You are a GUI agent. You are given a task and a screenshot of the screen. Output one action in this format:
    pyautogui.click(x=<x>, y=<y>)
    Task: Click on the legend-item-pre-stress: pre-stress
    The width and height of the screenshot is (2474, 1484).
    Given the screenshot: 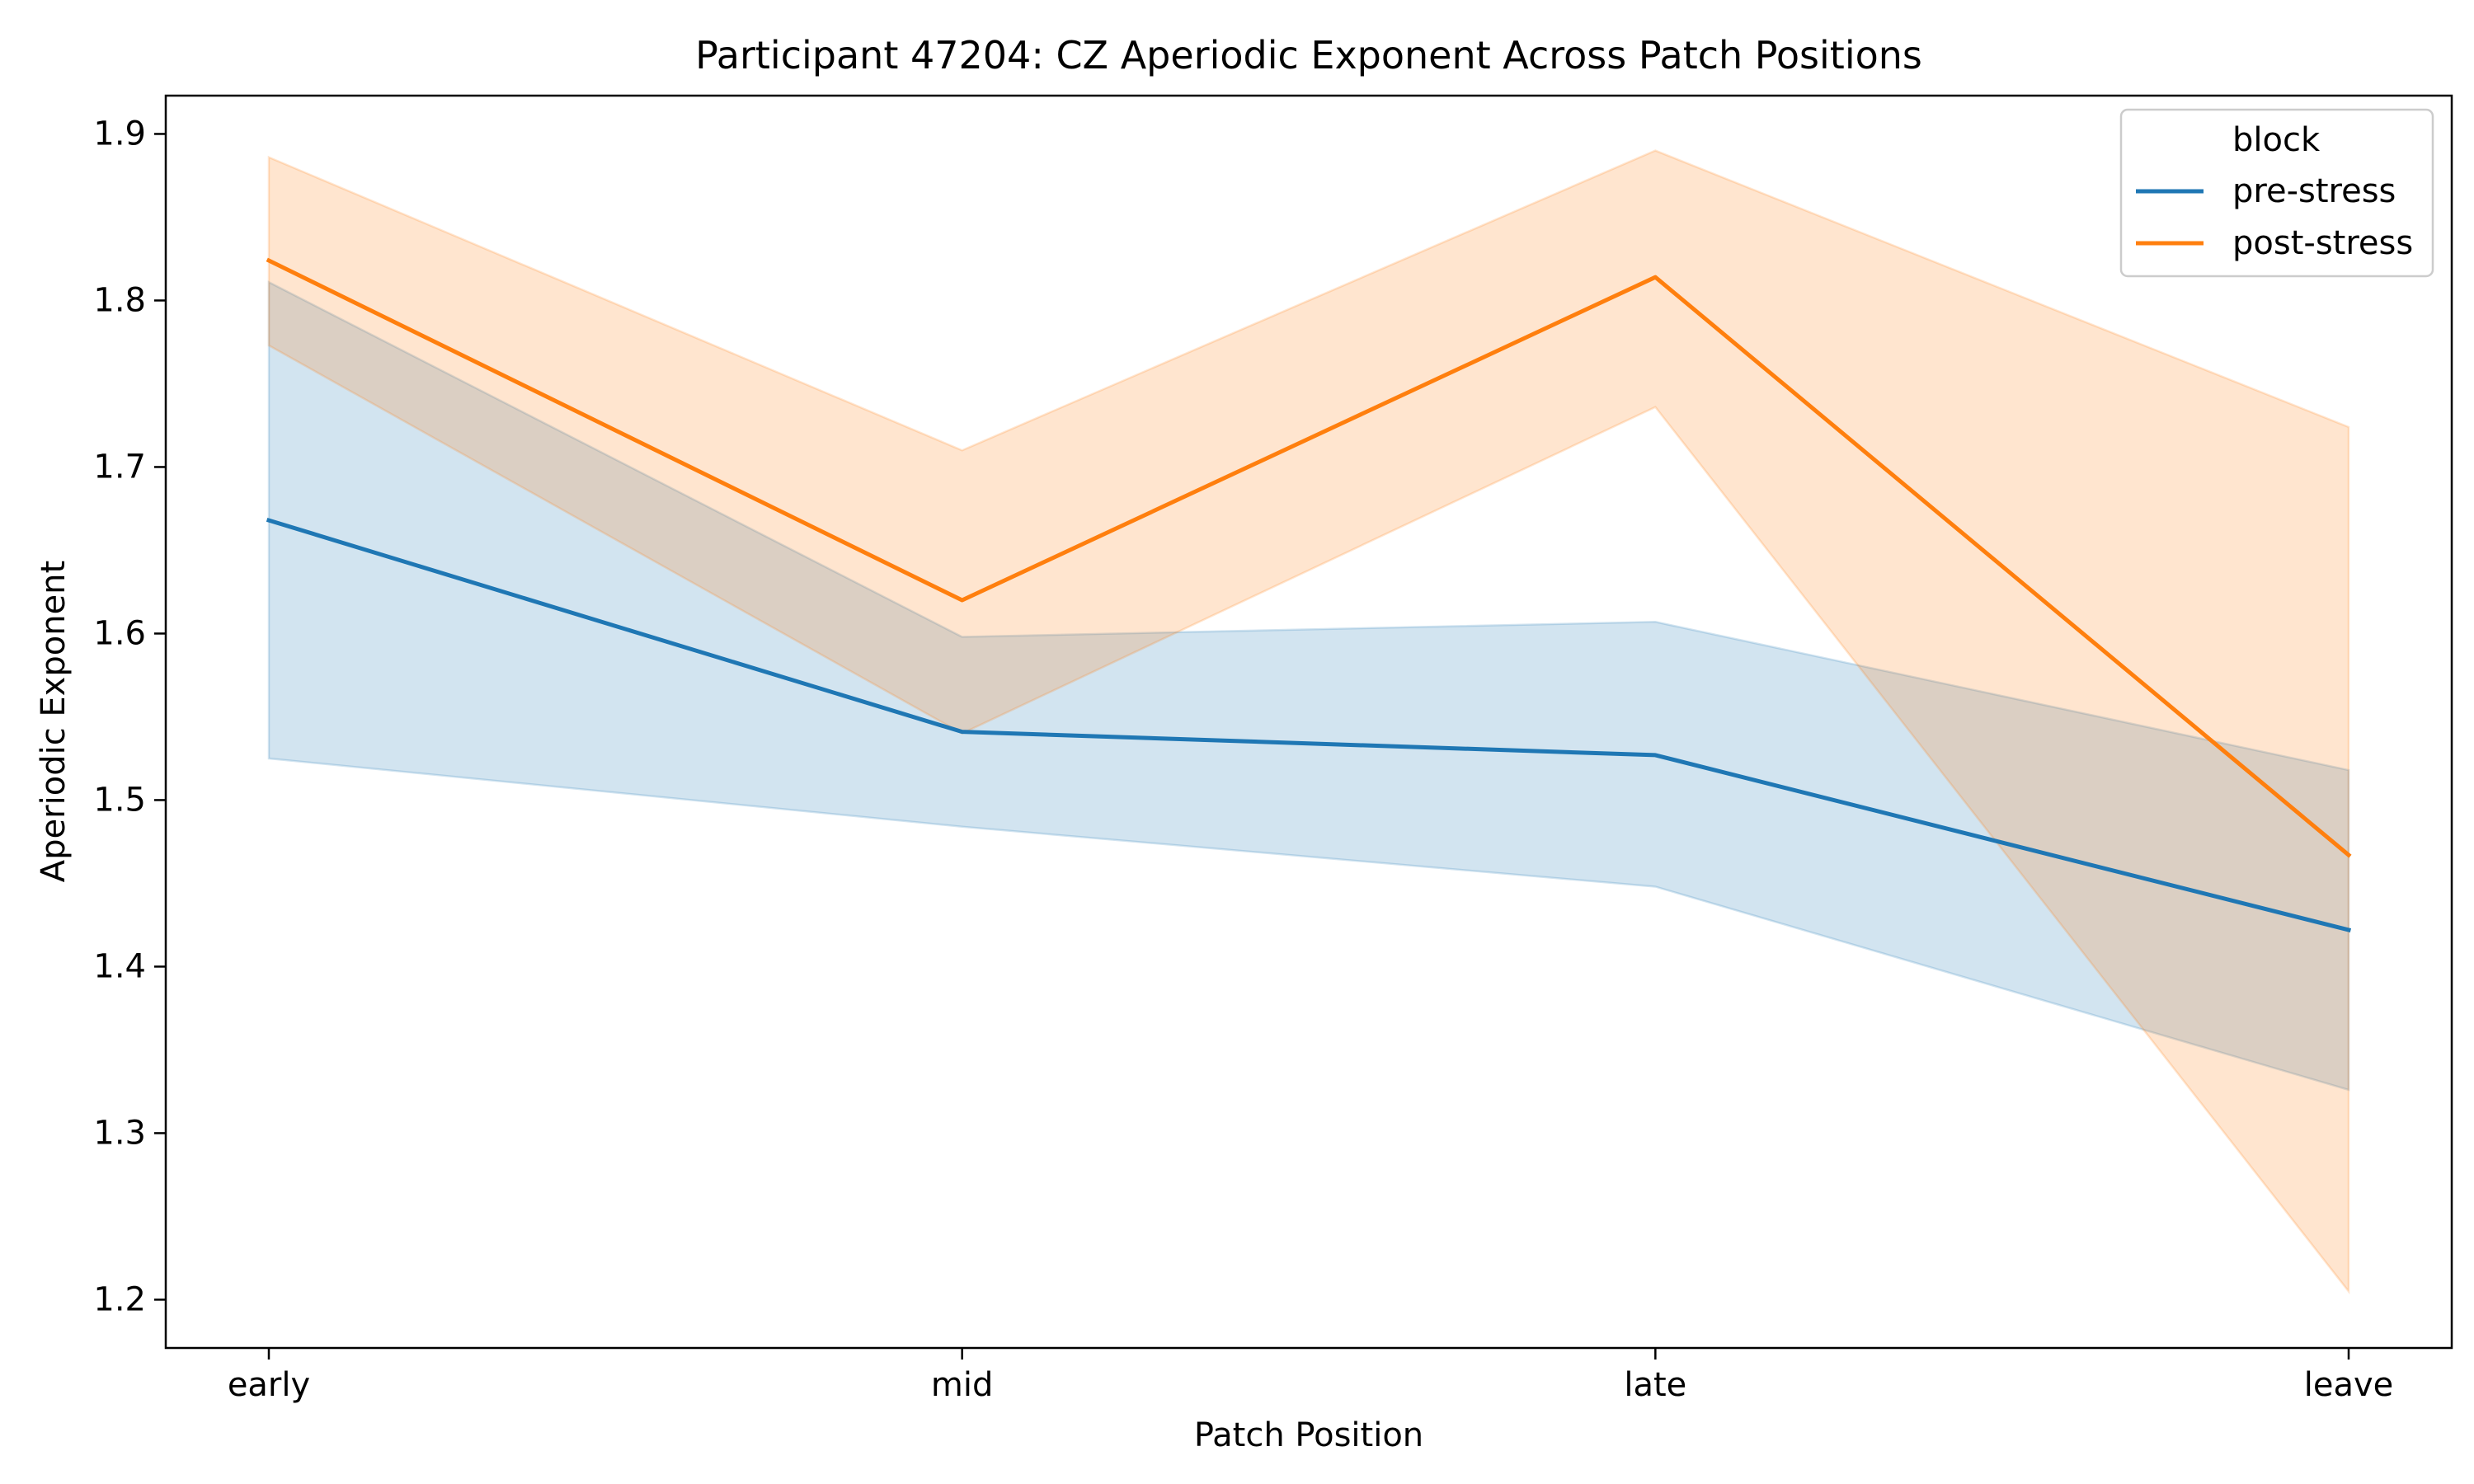 What is the action you would take?
    pyautogui.click(x=2266, y=191)
    